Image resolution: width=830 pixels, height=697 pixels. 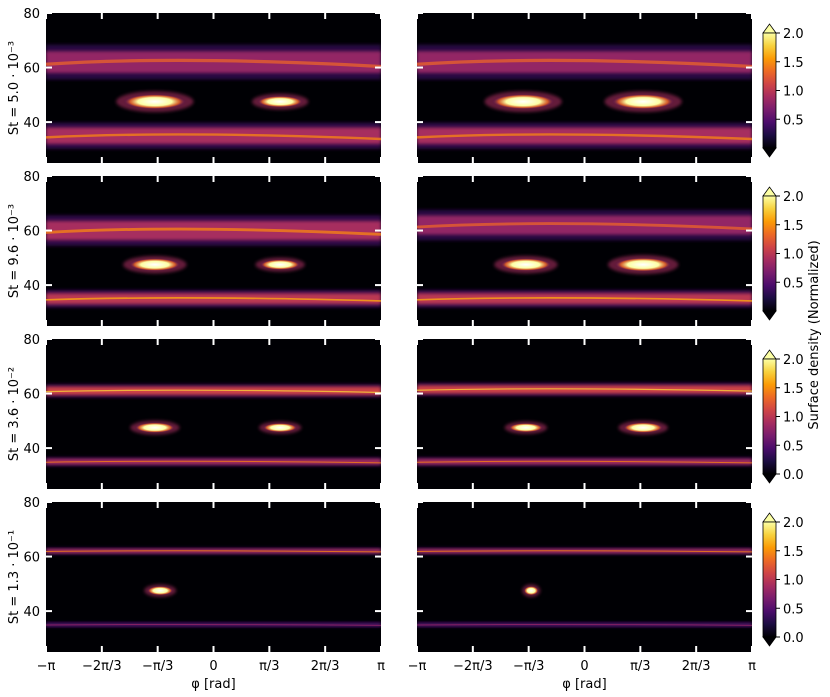 What do you see at coordinates (157, 666) in the screenshot?
I see `x-tick-label: −π/3` at bounding box center [157, 666].